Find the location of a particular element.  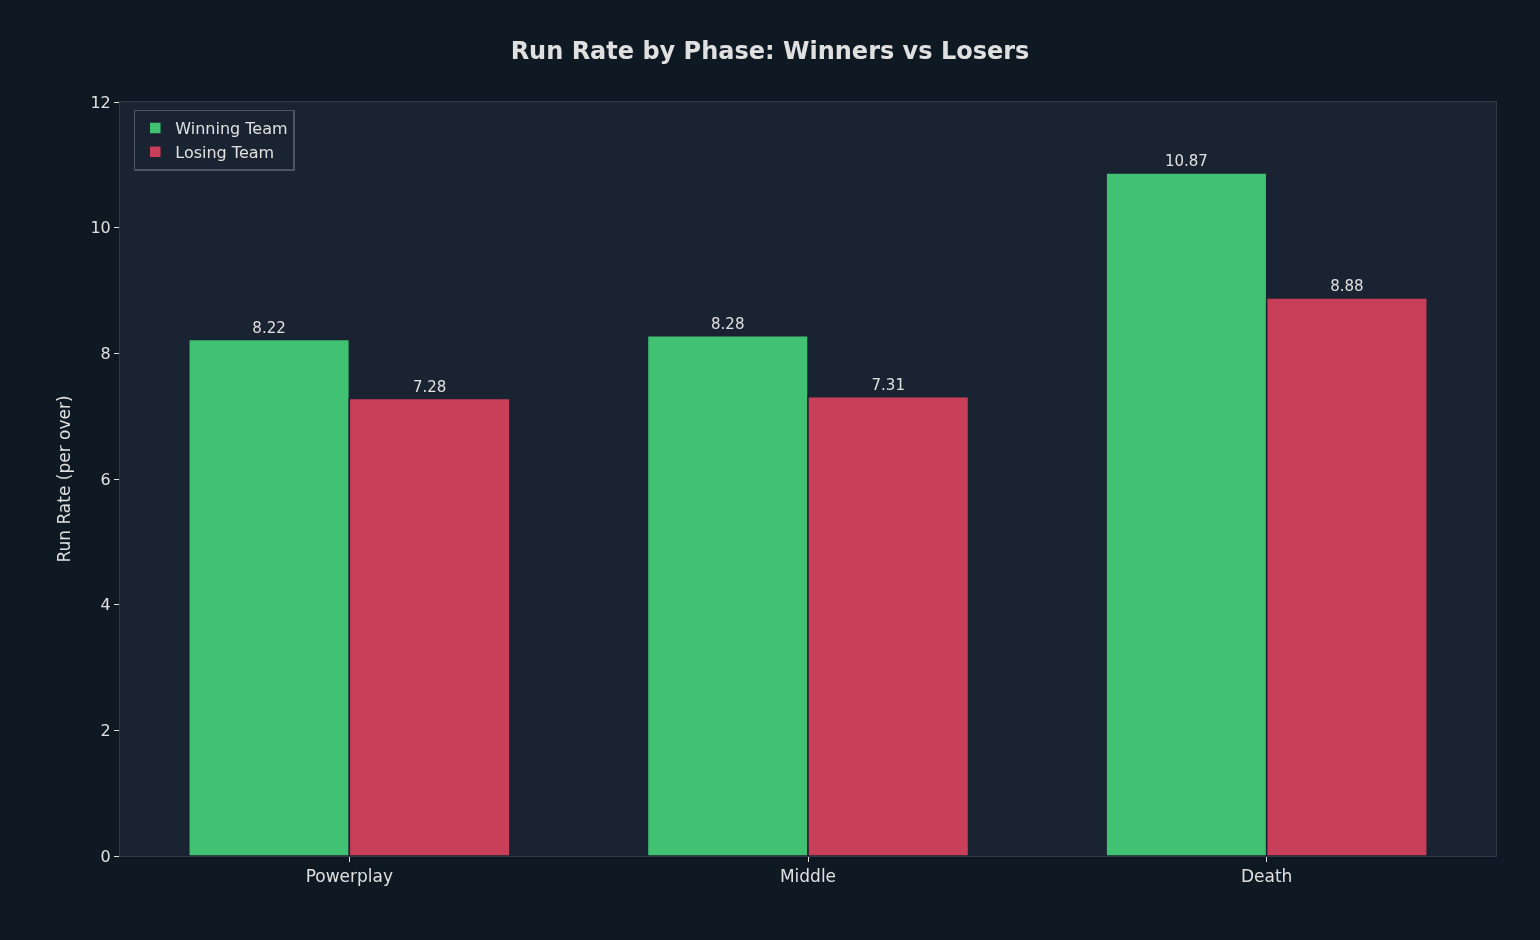

data-label: 7.31 is located at coordinates (888, 384).